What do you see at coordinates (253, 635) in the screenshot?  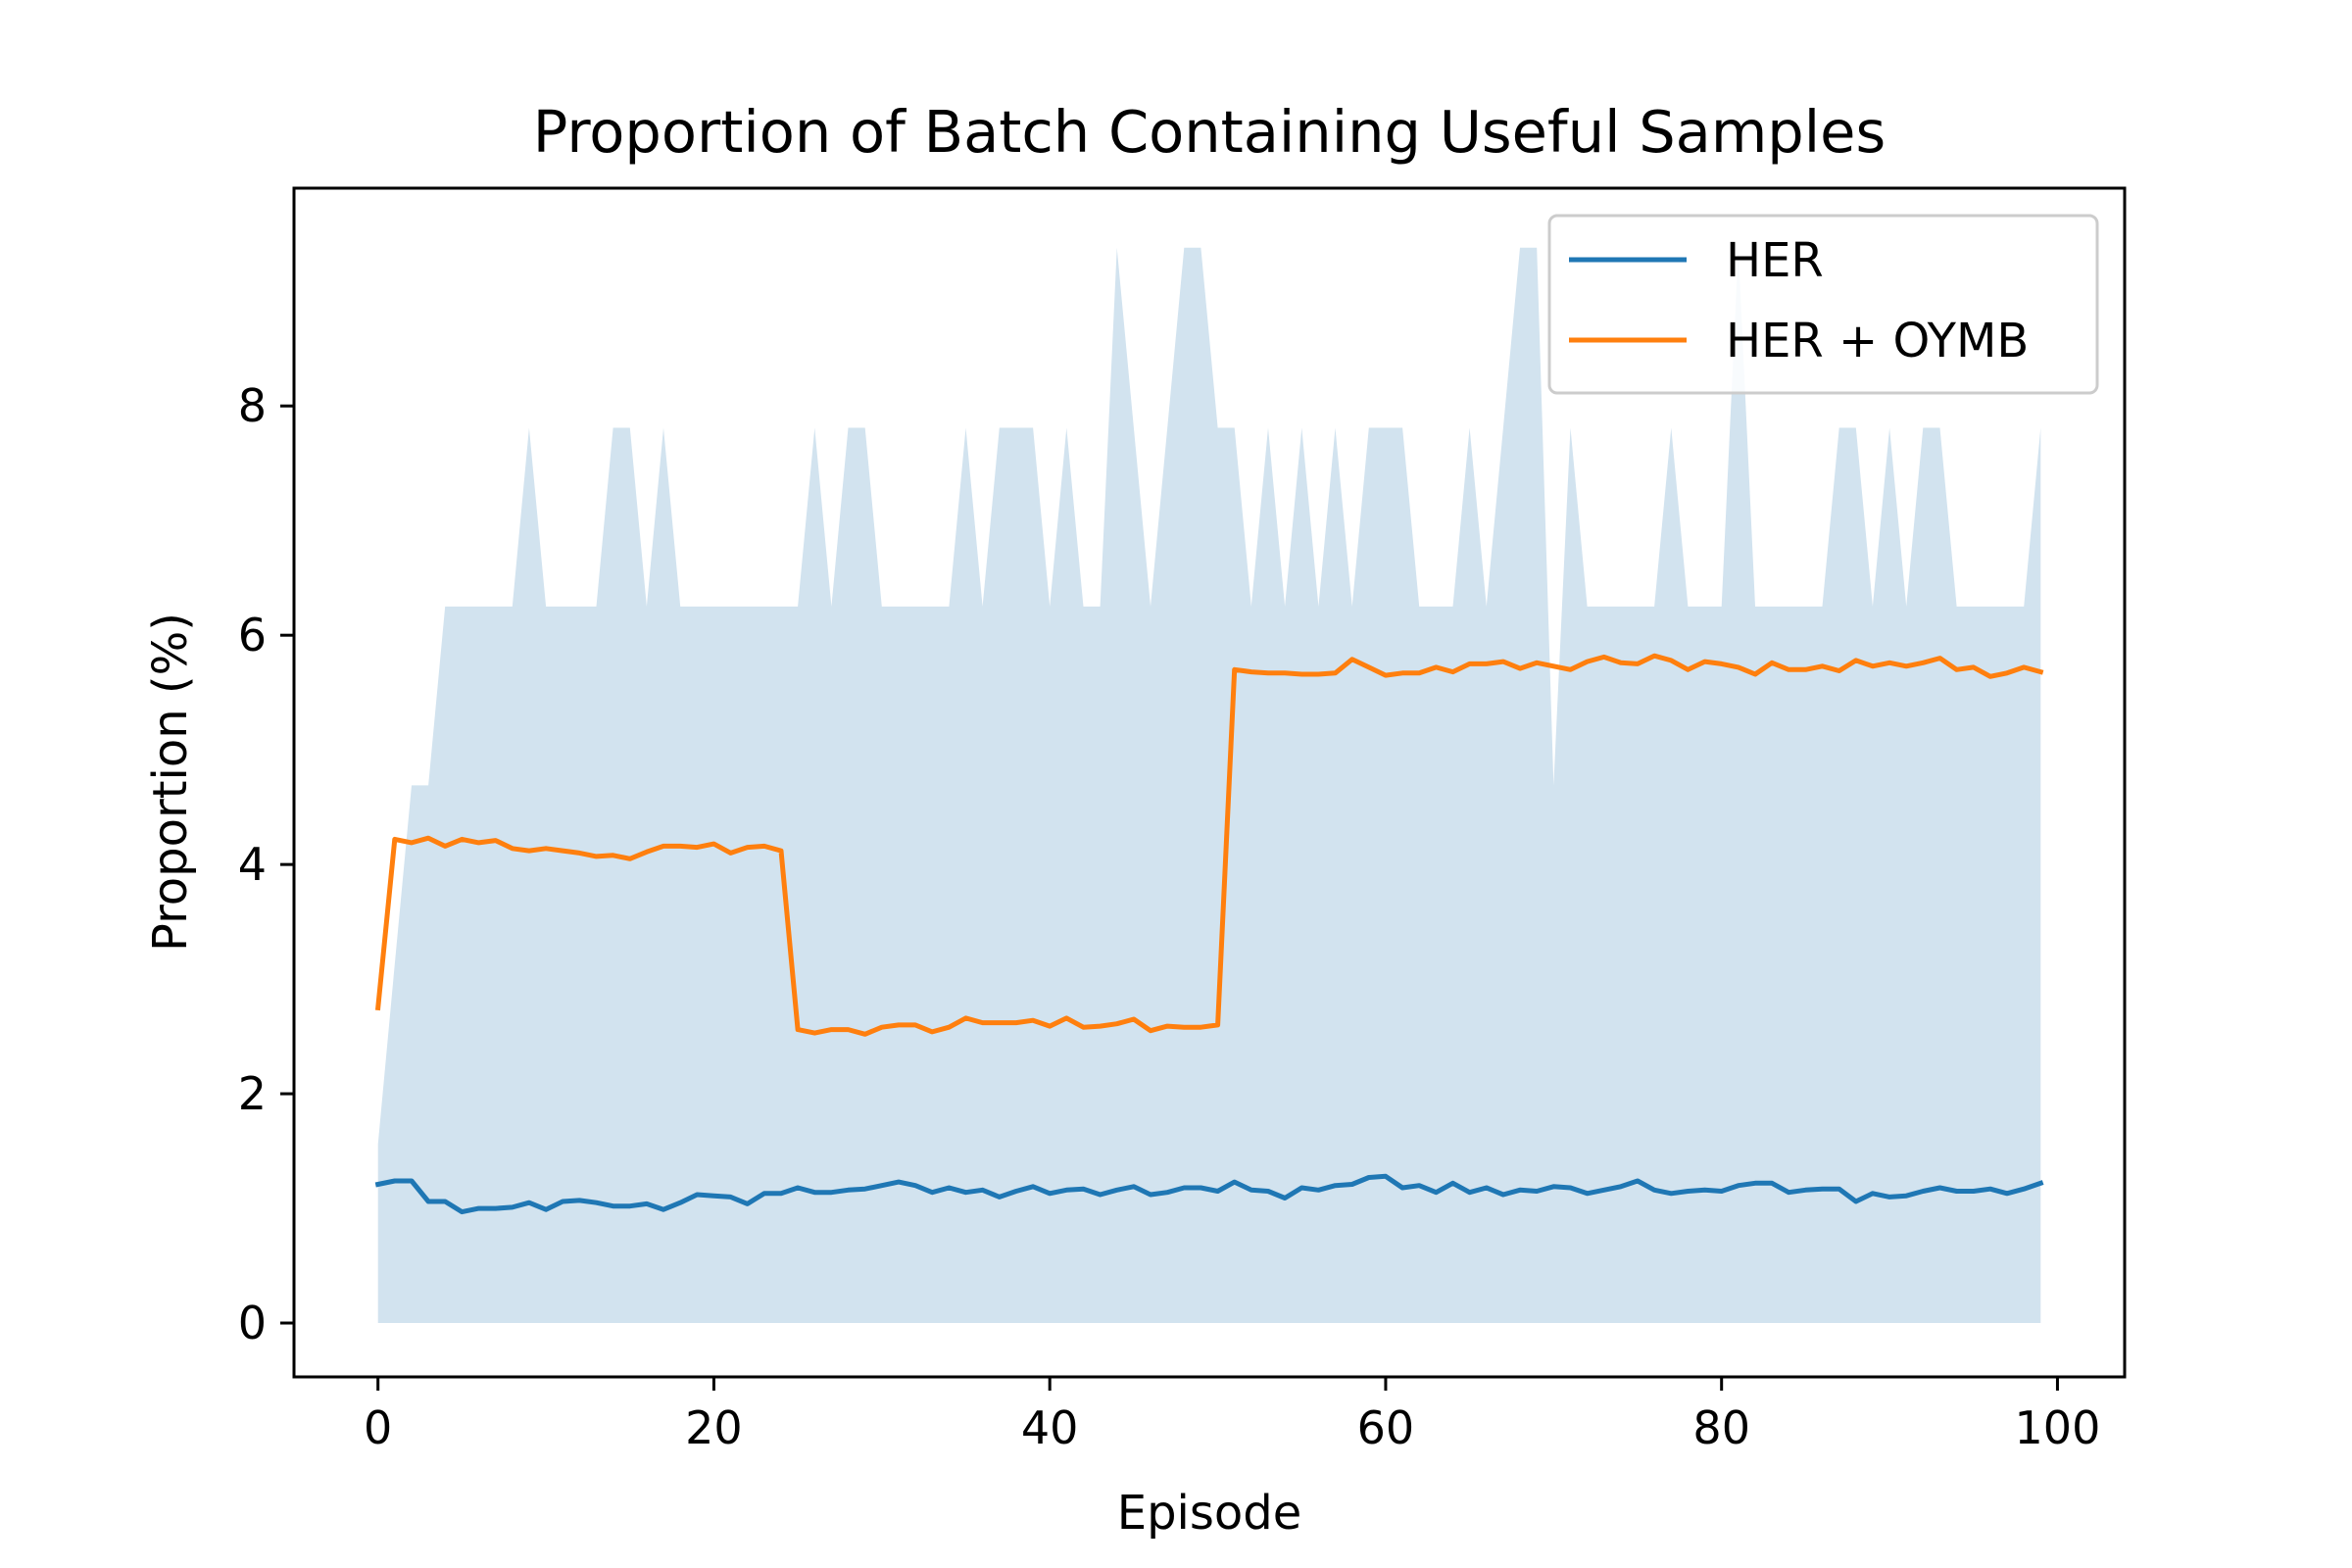 I see `y-tick-label: 6` at bounding box center [253, 635].